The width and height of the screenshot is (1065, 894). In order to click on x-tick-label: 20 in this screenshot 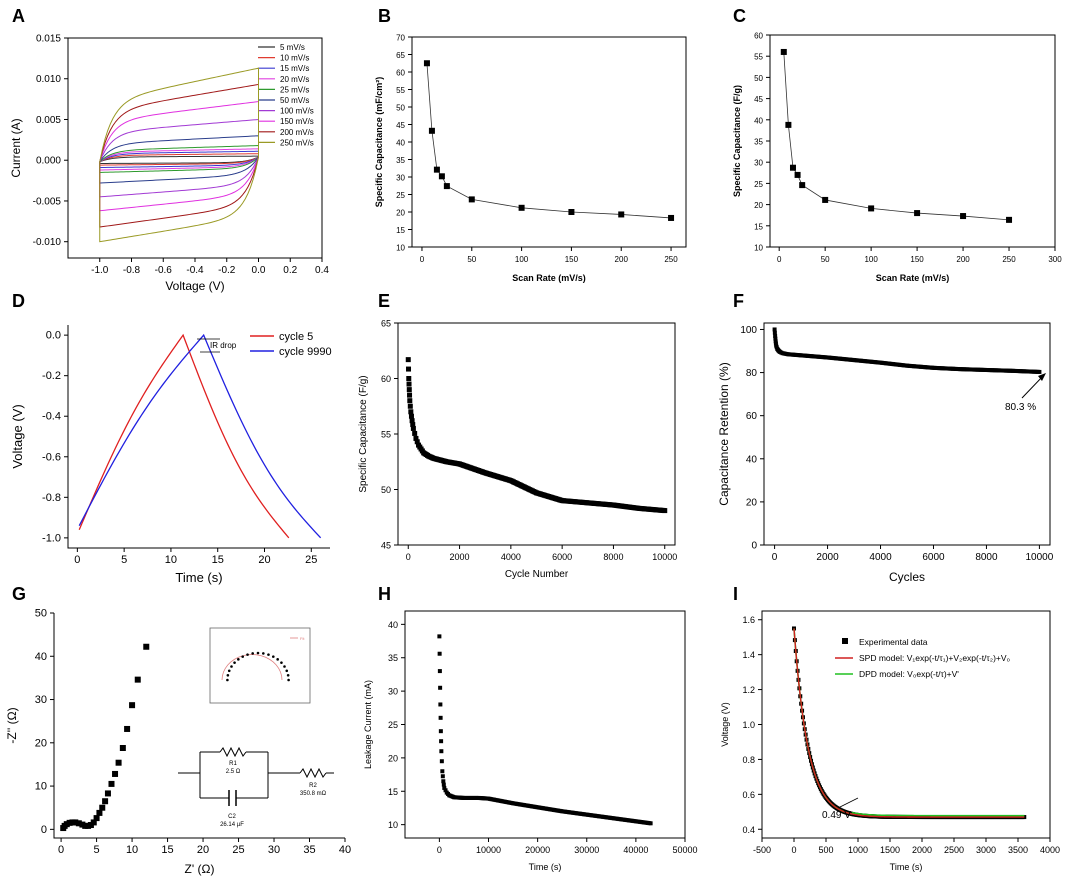, I will do `click(203, 850)`.